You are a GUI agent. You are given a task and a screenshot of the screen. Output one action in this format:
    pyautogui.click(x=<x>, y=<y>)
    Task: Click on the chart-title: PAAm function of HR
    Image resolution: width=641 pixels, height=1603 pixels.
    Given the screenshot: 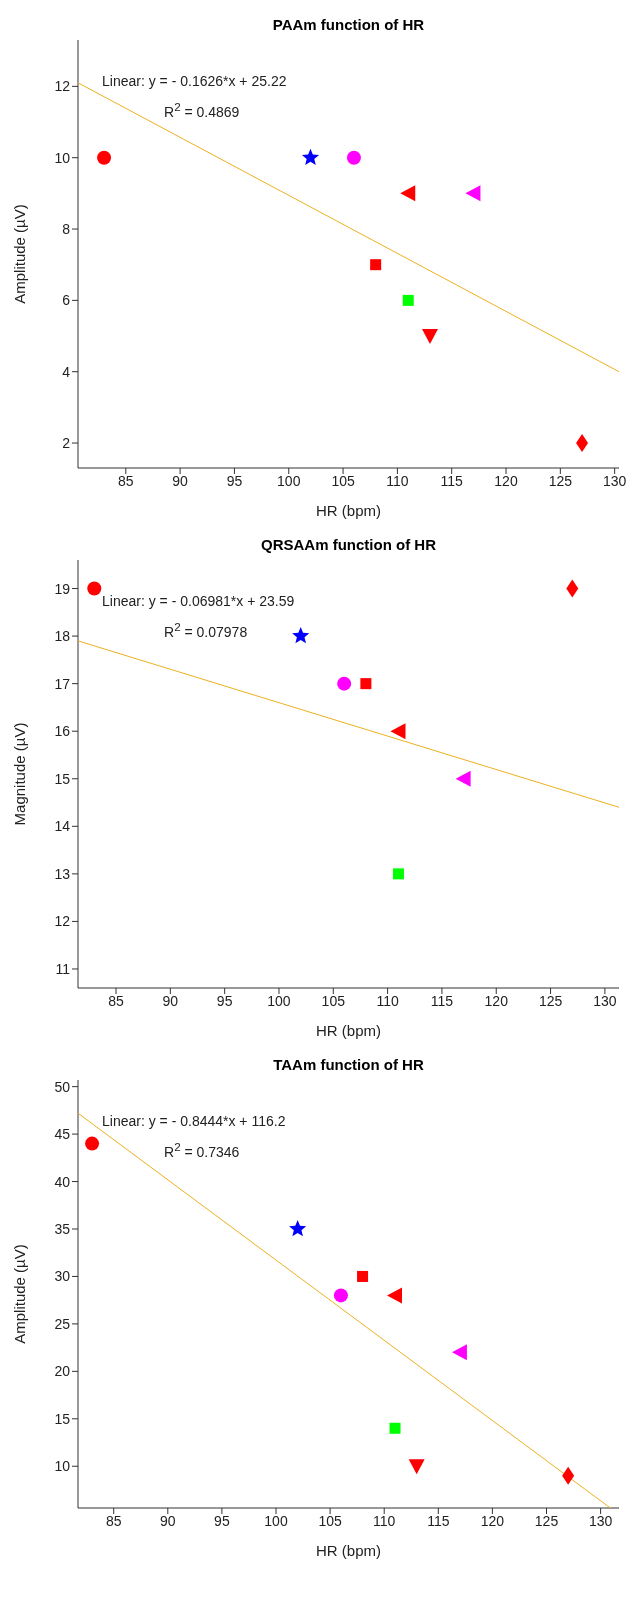 What is the action you would take?
    pyautogui.click(x=348, y=24)
    